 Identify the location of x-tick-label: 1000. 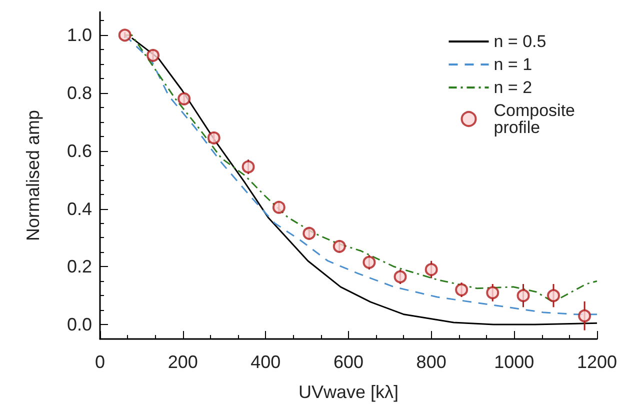
(514, 362).